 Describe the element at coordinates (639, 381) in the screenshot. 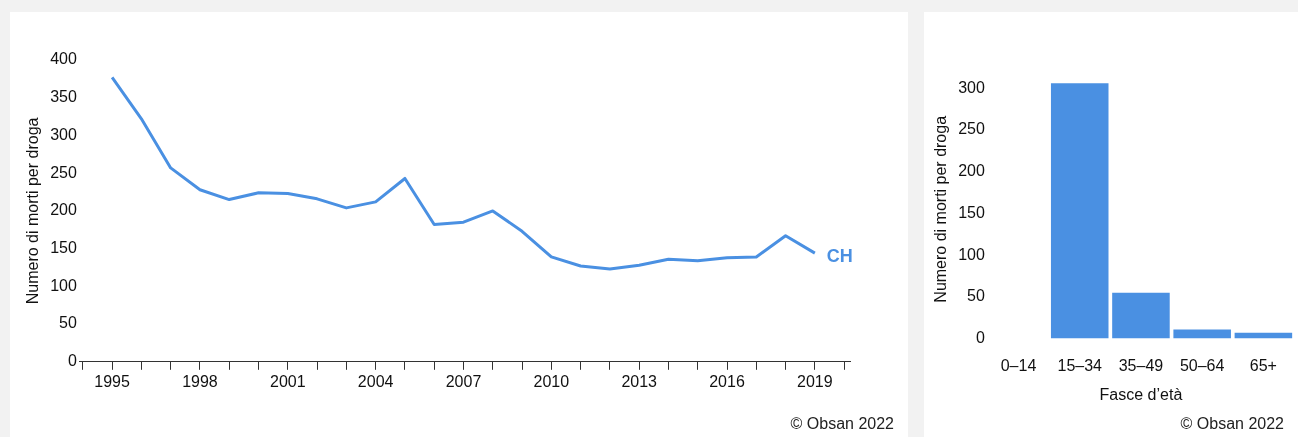

I see `x-tick-label: 2013` at that location.